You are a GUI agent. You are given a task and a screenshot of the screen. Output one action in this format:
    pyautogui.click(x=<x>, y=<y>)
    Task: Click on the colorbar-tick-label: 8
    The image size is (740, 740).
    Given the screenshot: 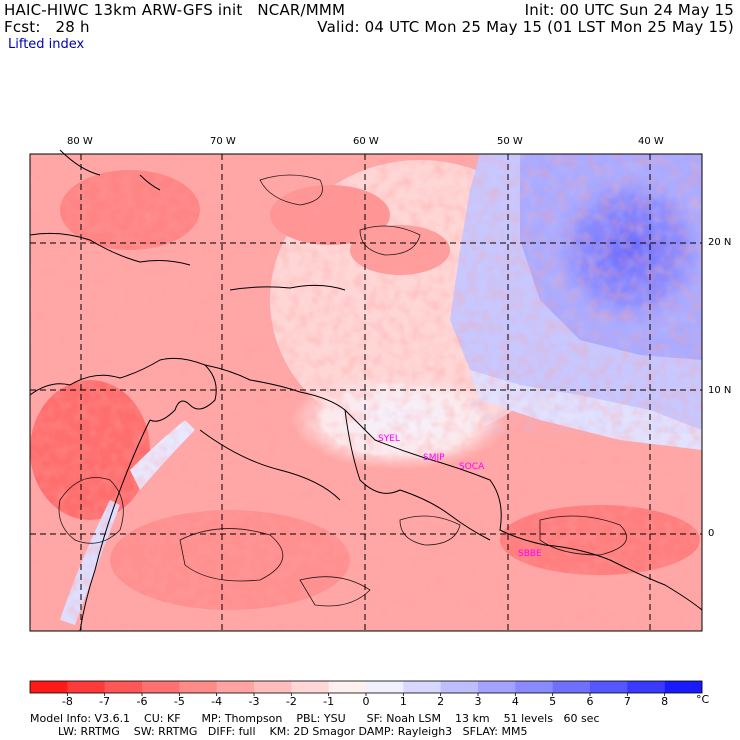 What is the action you would take?
    pyautogui.click(x=665, y=701)
    